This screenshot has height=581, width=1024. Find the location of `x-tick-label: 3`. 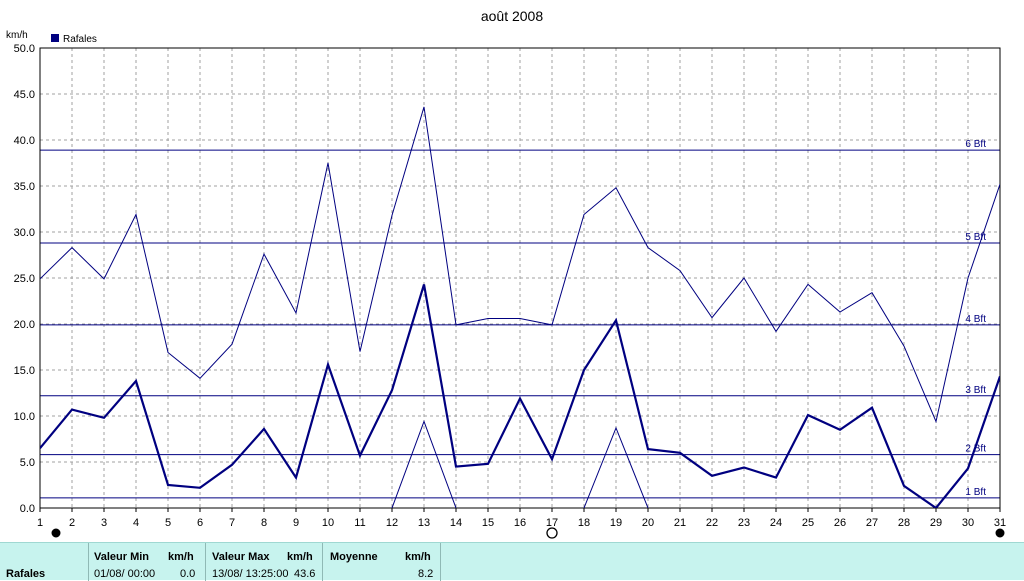

x-tick-label: 3 is located at coordinates (104, 523).